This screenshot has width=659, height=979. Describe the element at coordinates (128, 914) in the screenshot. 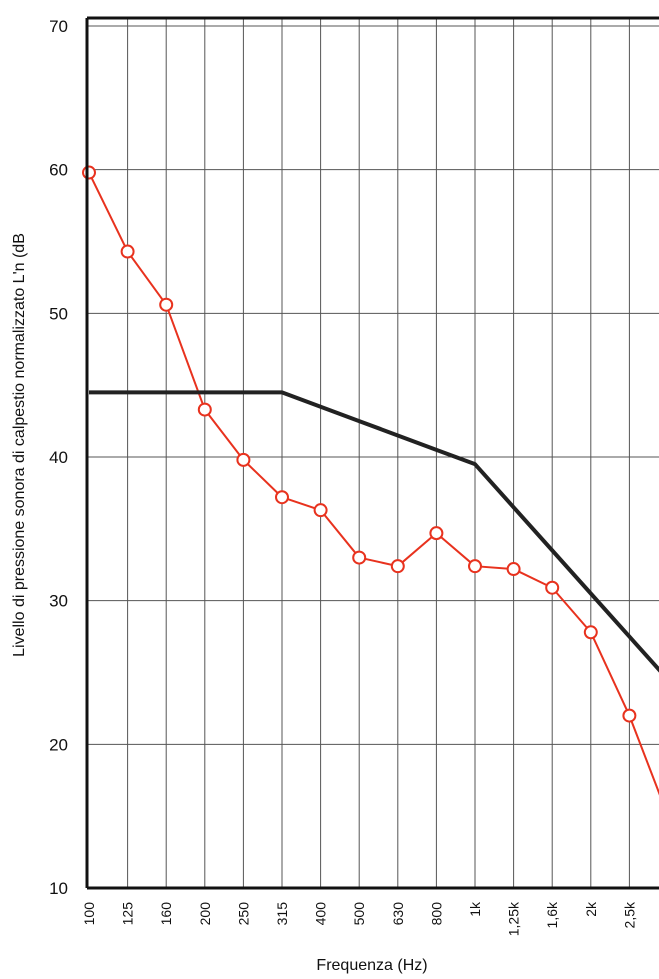

I see `x-tick-label: 125` at that location.